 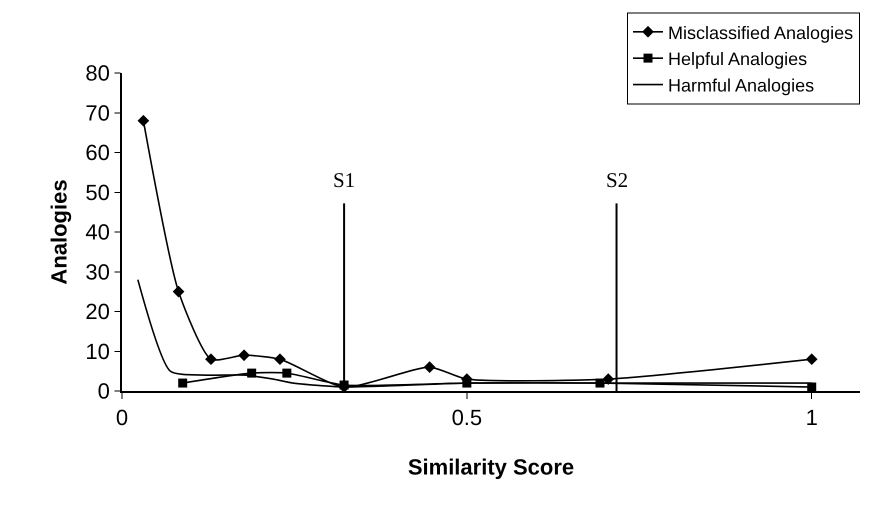 I want to click on x-tick-label: 1, so click(x=812, y=417).